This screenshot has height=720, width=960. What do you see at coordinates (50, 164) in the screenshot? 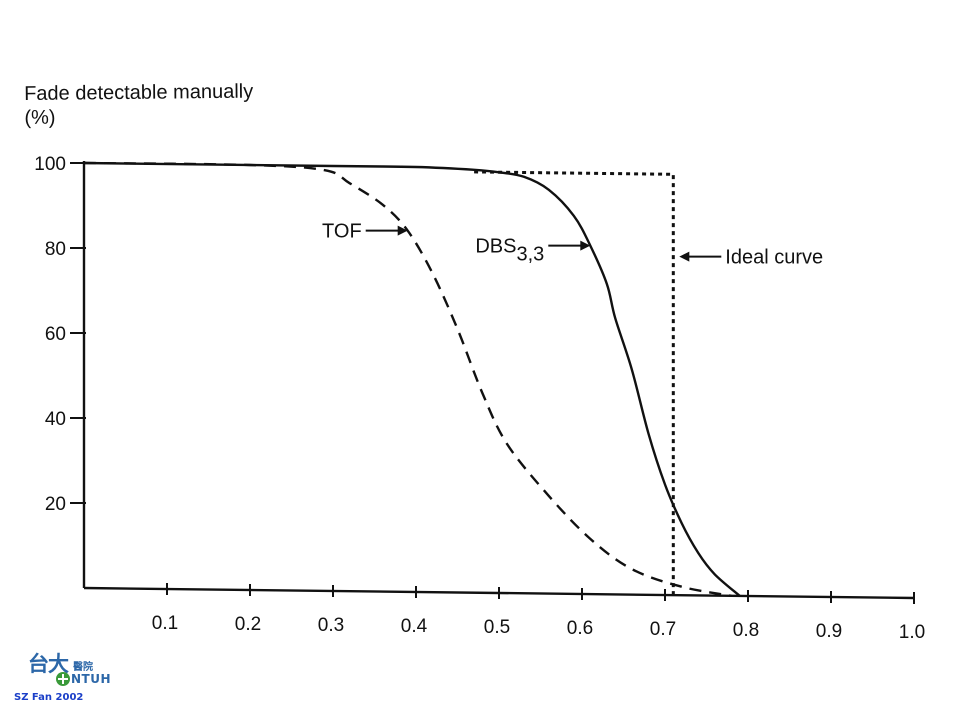
I see `y-tick-label: 100` at bounding box center [50, 164].